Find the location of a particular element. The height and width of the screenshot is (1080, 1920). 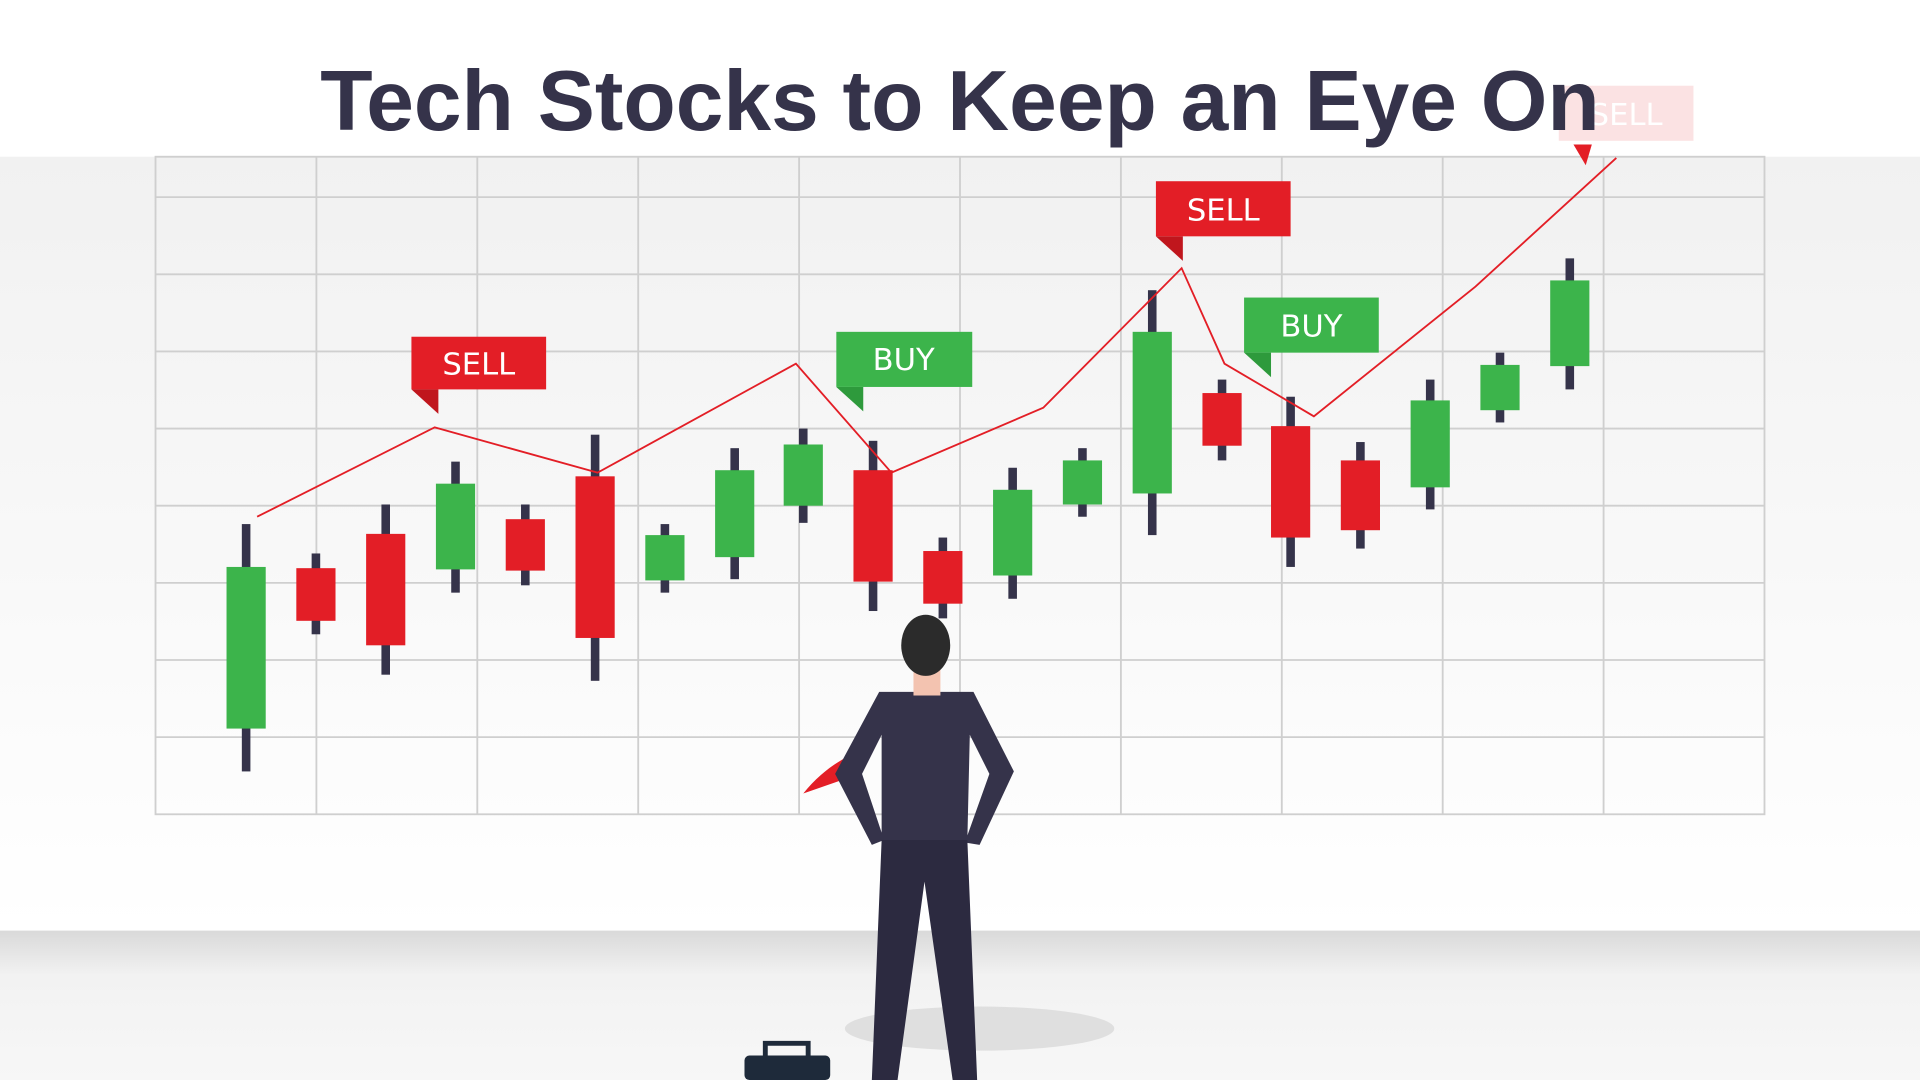

signal-pointer is located at coordinates (1582, 155).